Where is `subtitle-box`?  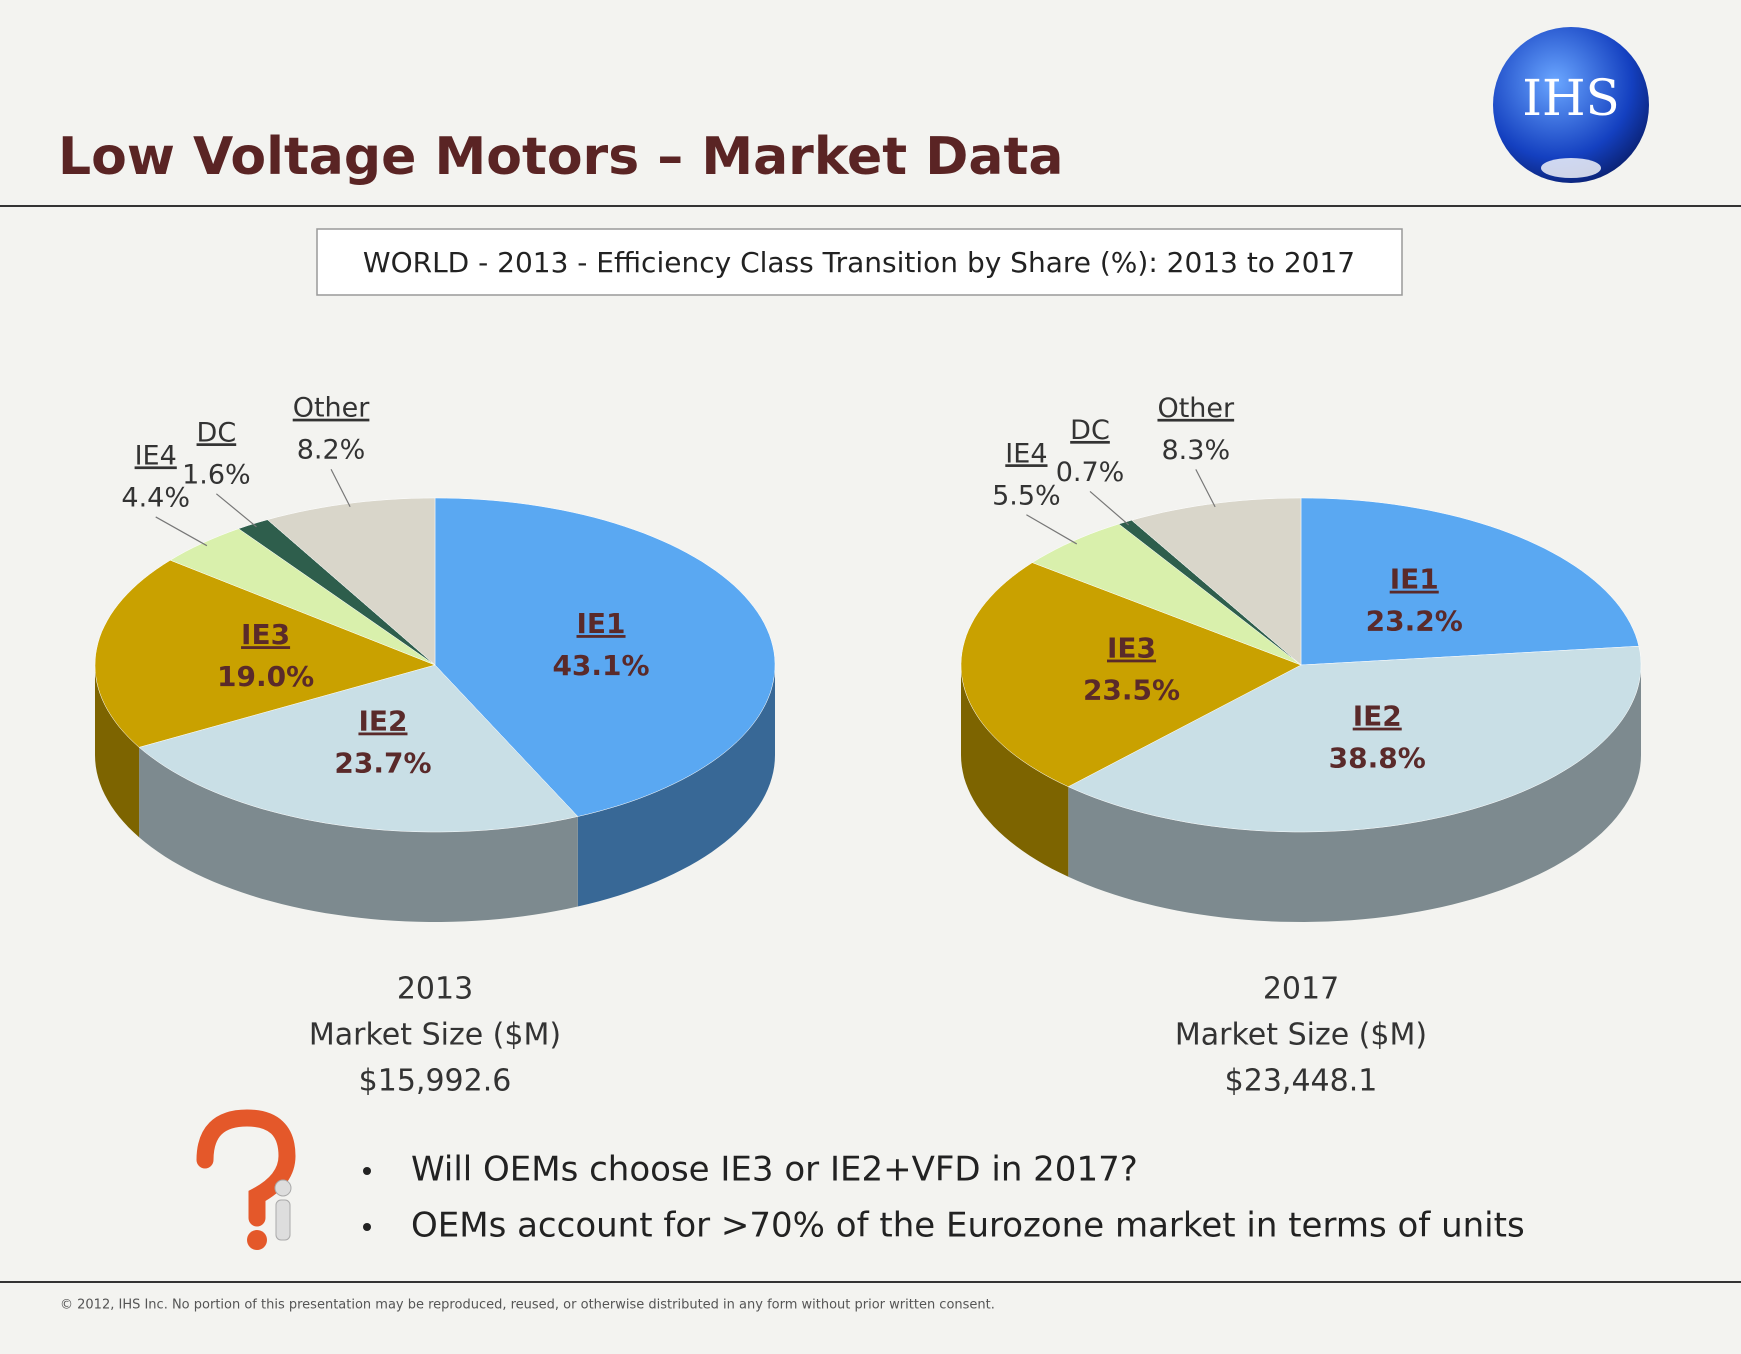 subtitle-box is located at coordinates (859, 262).